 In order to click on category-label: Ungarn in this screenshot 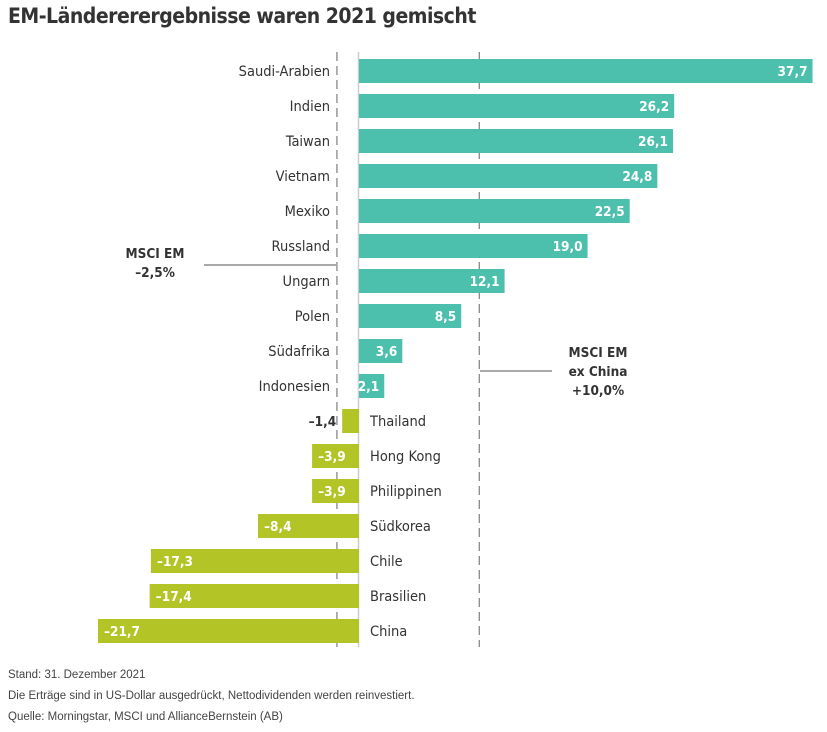, I will do `click(306, 282)`.